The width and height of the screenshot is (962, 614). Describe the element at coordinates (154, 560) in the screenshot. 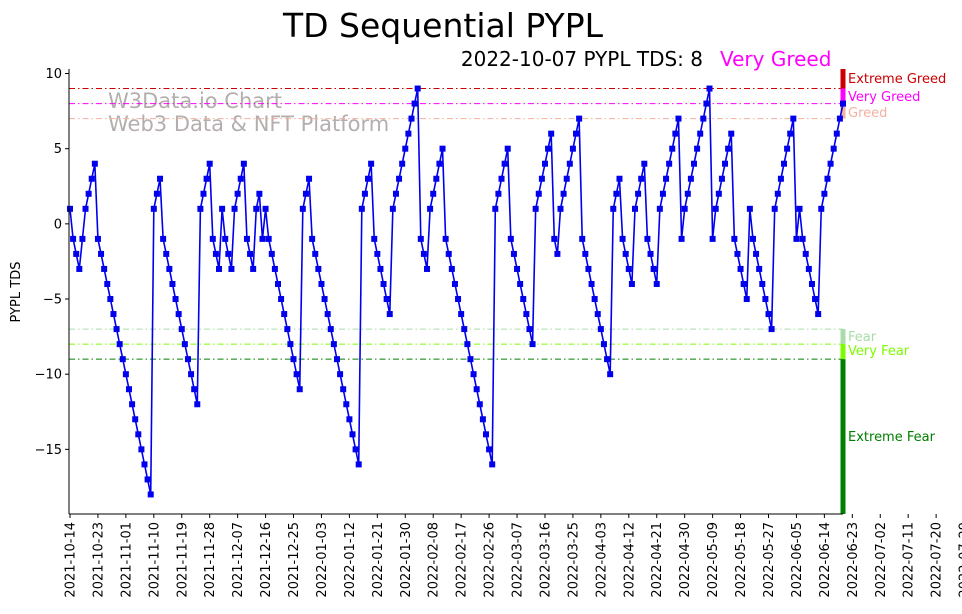

I see `x-tick-label: 2021-11-10` at that location.